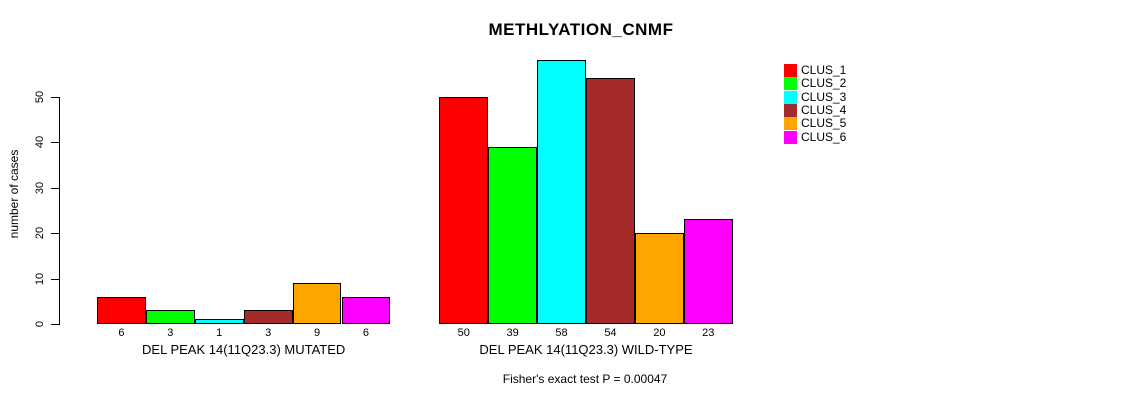  I want to click on legend-item: CLUS_4, so click(815, 110).